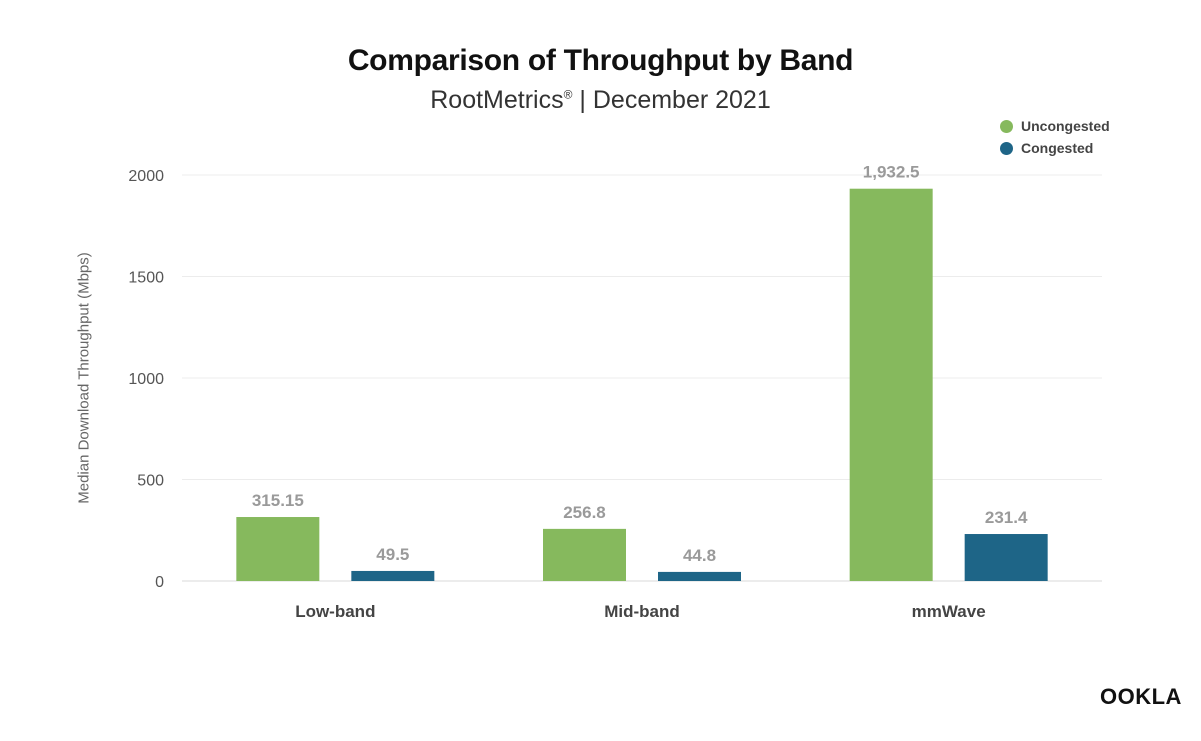 The width and height of the screenshot is (1201, 741). I want to click on data-label-congested-mmwave: 231.4, so click(1006, 517).